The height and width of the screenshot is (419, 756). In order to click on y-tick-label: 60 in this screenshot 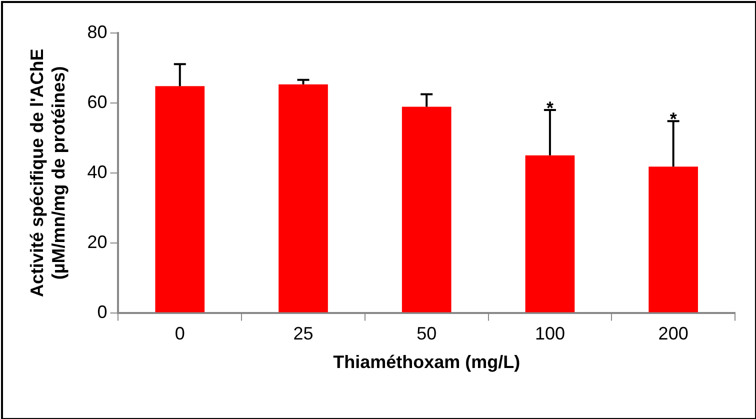, I will do `click(97, 102)`.